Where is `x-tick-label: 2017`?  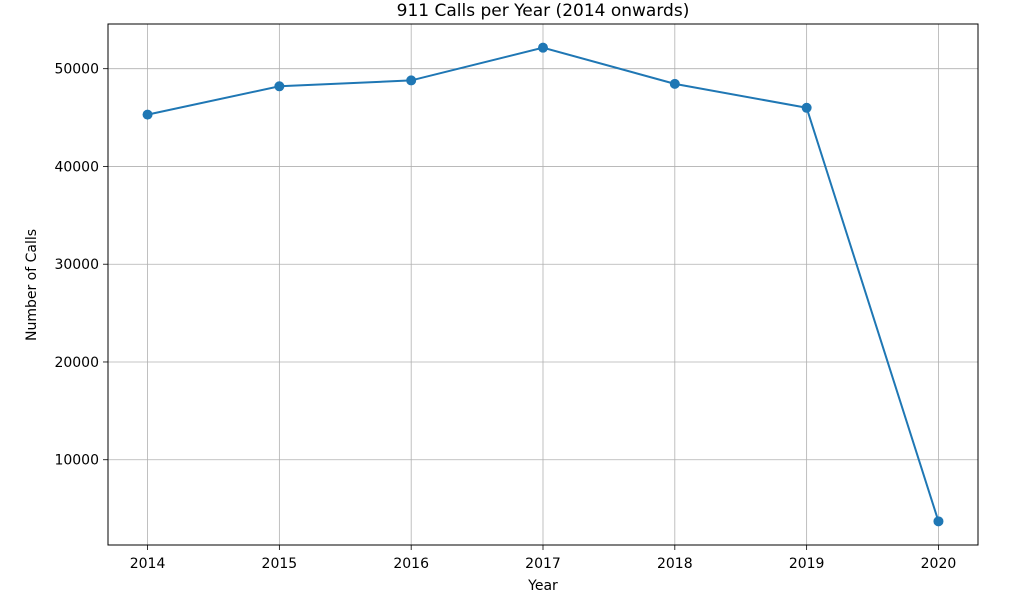 x-tick-label: 2017 is located at coordinates (543, 564).